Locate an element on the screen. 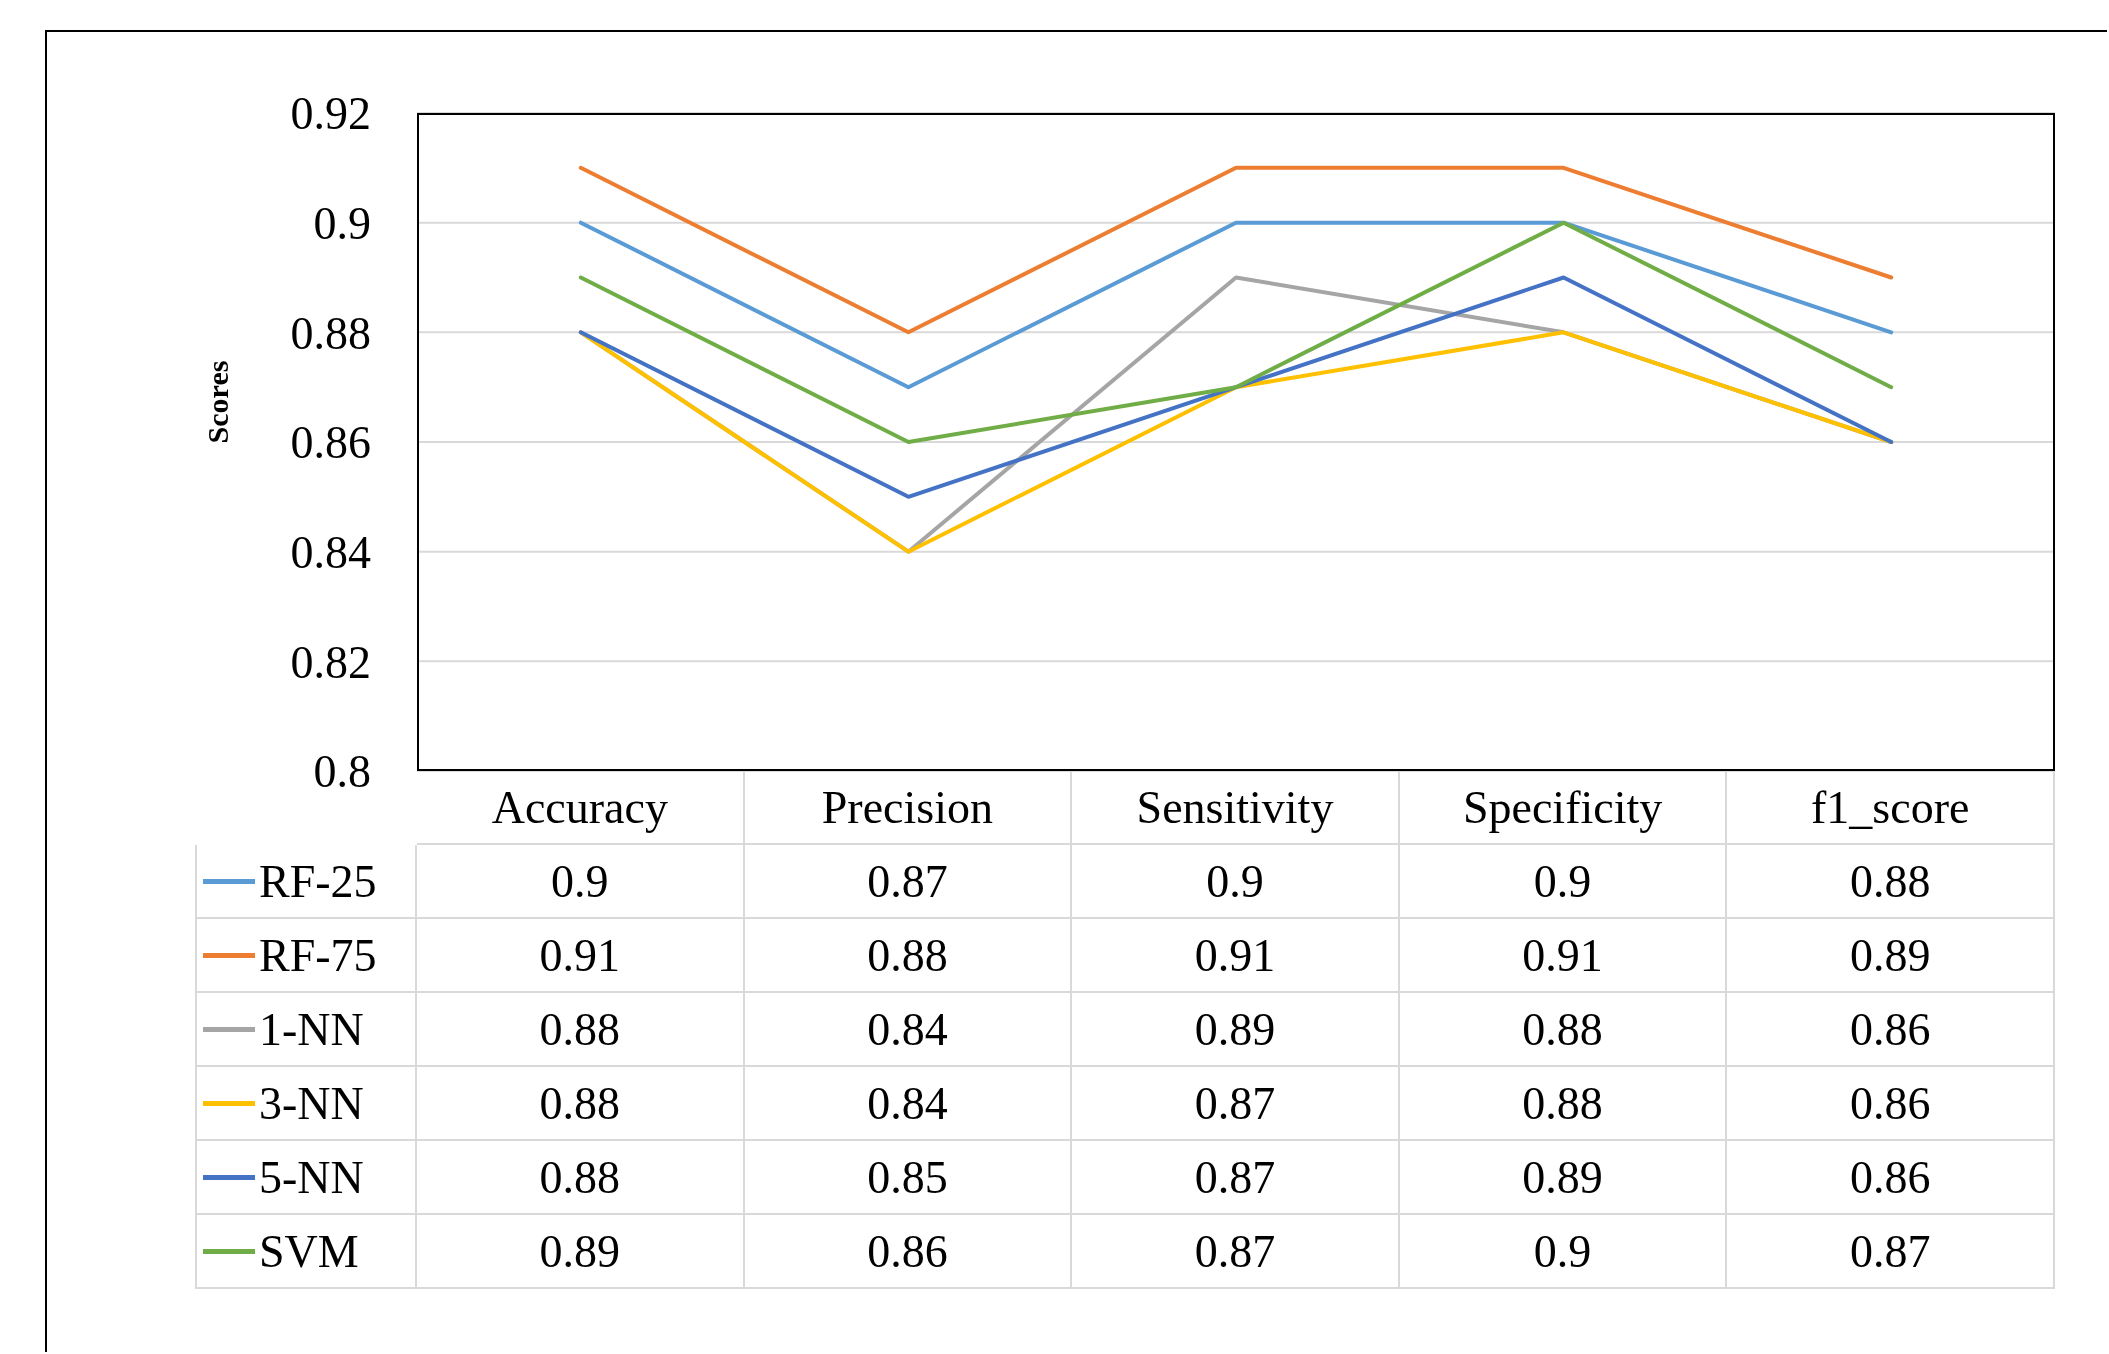 This screenshot has width=2109, height=1354. y-tick-label: 0.8 is located at coordinates (342, 772).